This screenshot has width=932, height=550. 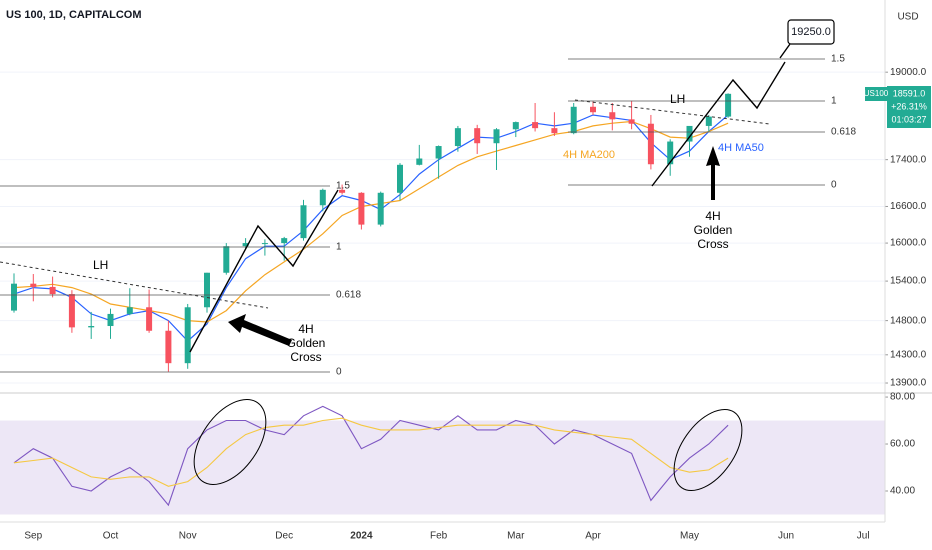 I want to click on symbol: US100, so click(x=876, y=93).